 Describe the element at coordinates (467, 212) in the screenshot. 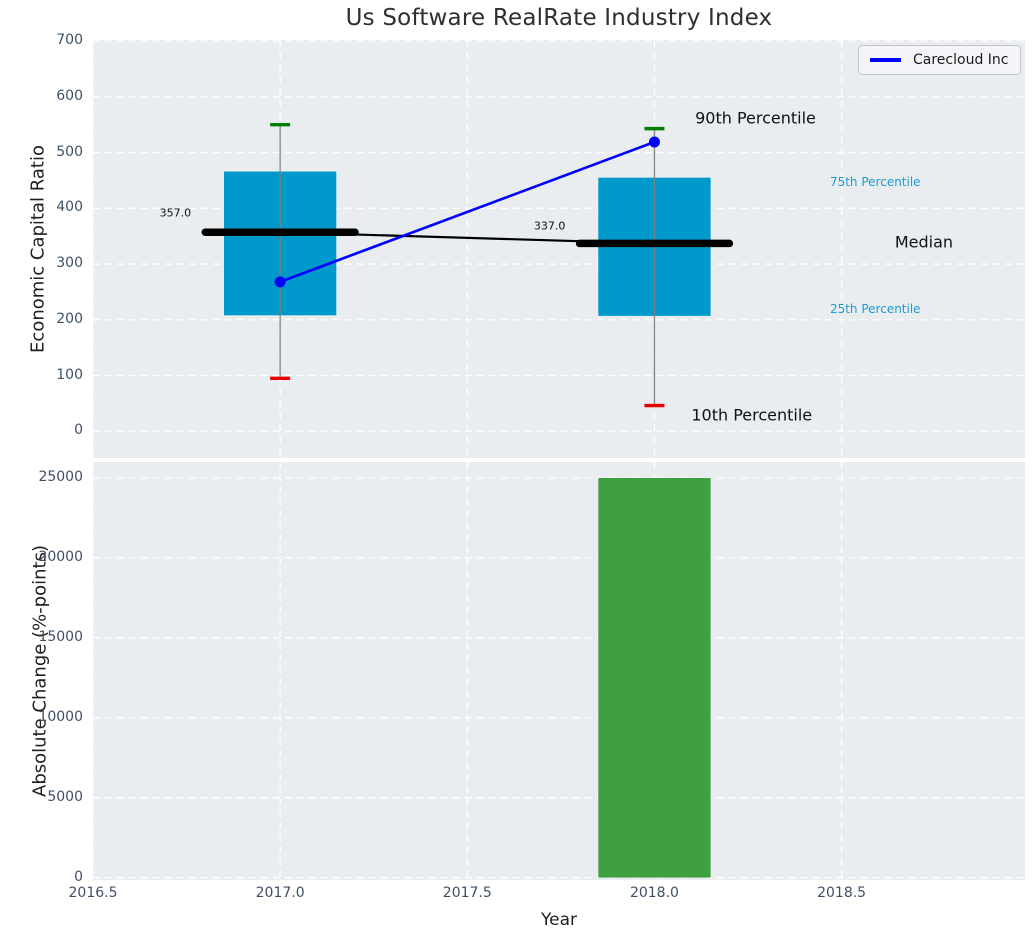

I see `series-line` at that location.